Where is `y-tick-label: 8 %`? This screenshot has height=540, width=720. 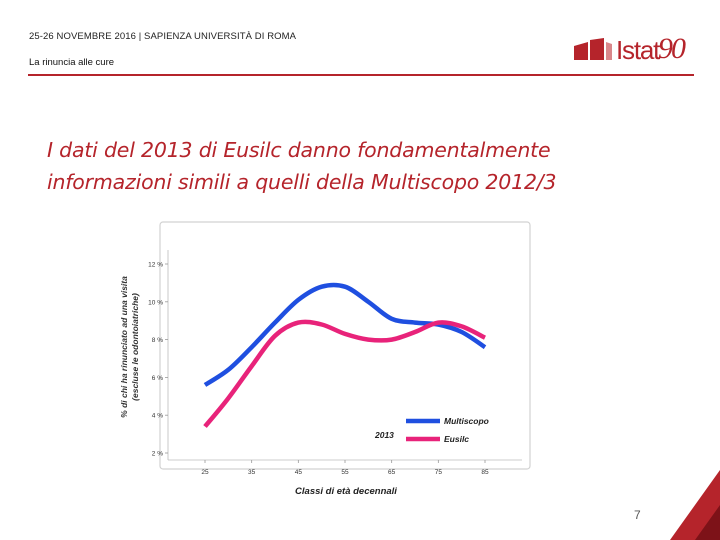
y-tick-label: 8 % is located at coordinates (157, 340).